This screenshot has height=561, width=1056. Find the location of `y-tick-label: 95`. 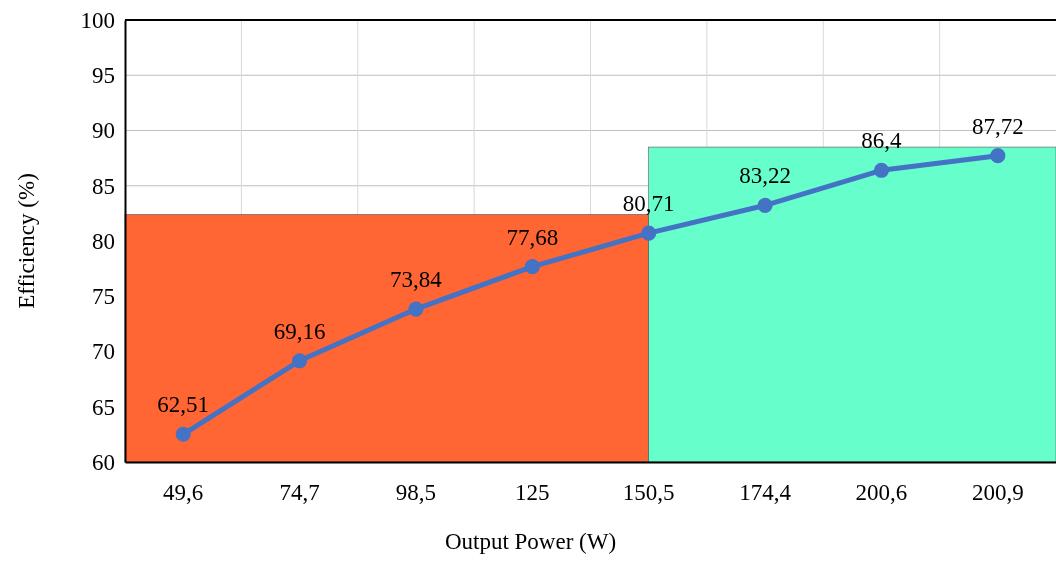

y-tick-label: 95 is located at coordinates (103, 76).